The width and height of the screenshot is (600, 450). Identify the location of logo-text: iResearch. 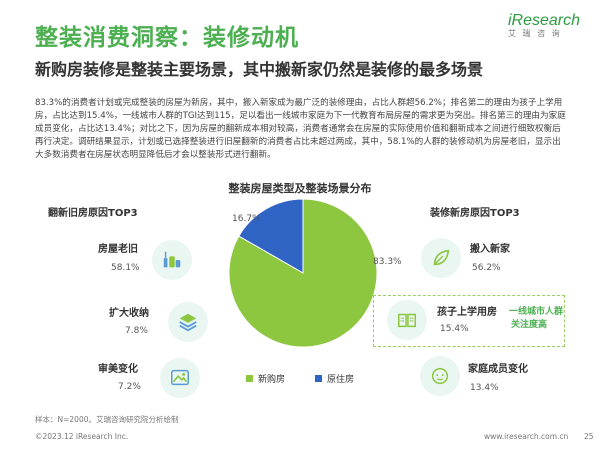
(544, 20).